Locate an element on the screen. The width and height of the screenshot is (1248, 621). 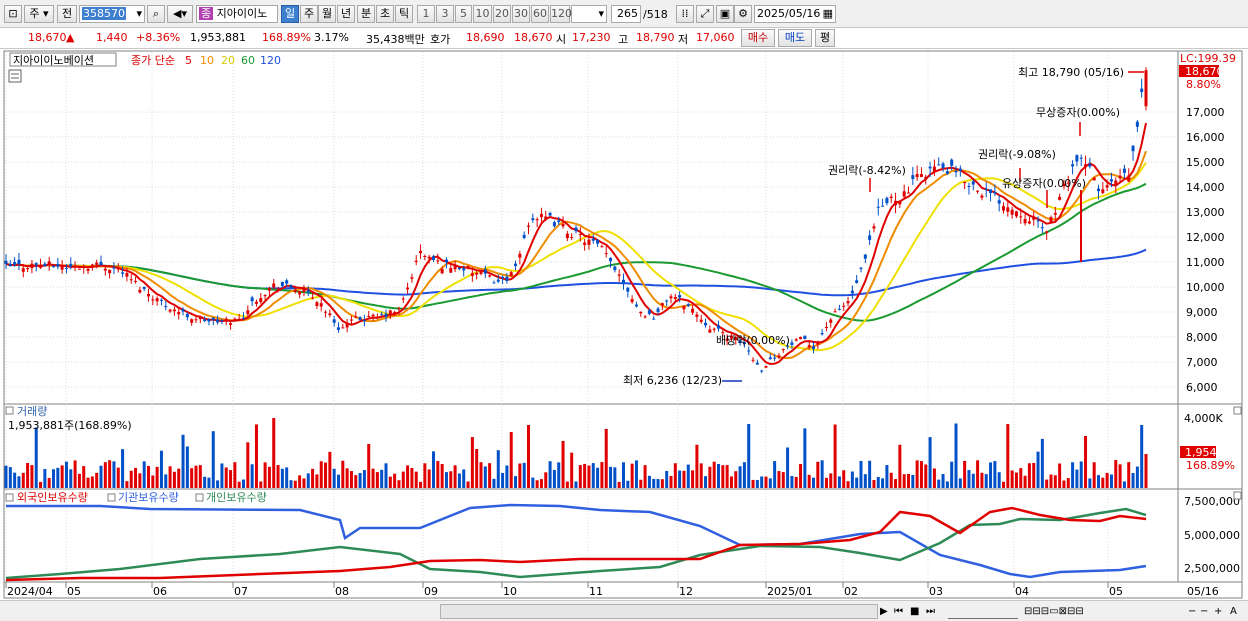
interval-button-5: 30 is located at coordinates (521, 14).